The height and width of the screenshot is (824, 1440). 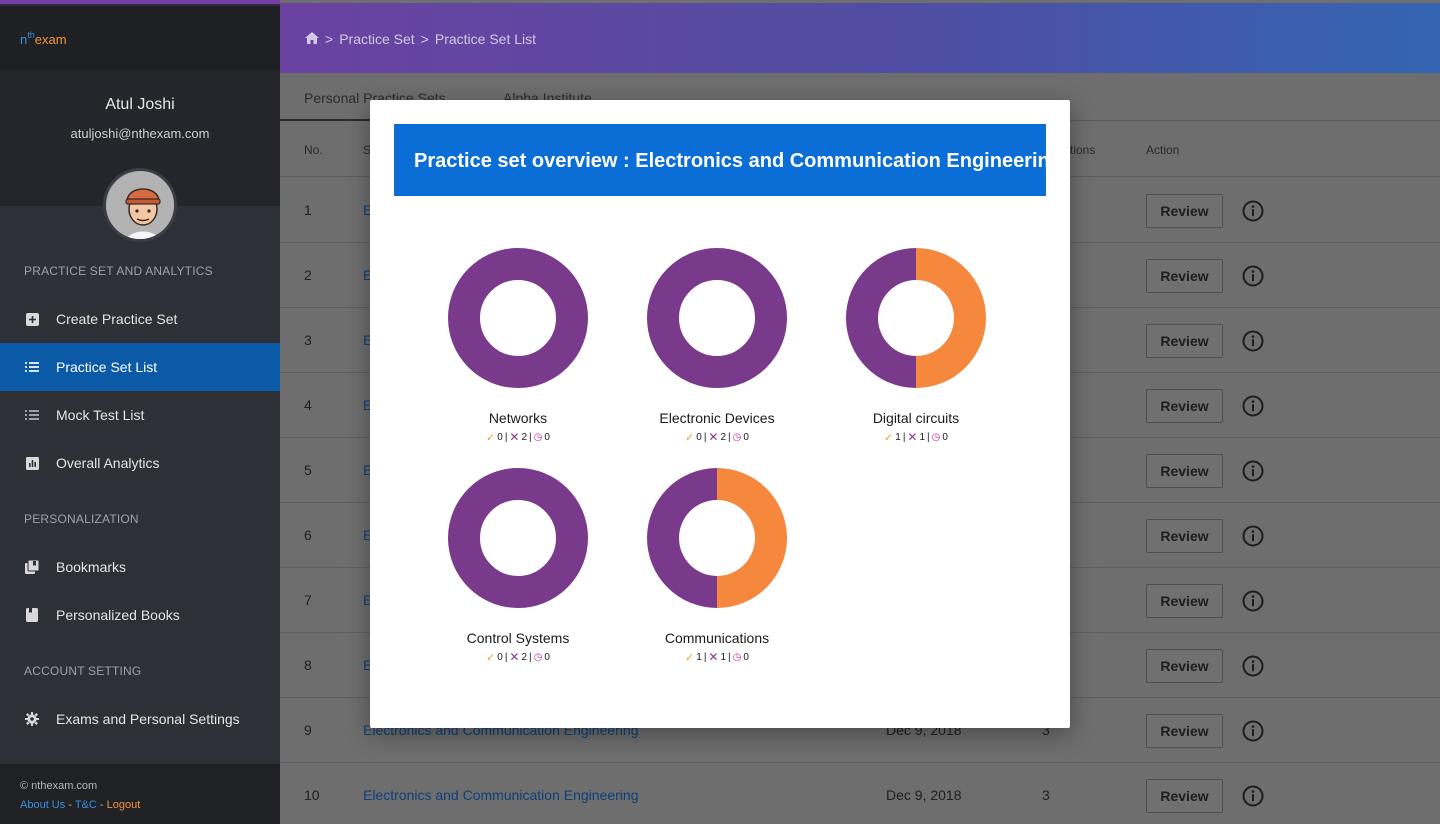 I want to click on home-icon, so click(x=312, y=39).